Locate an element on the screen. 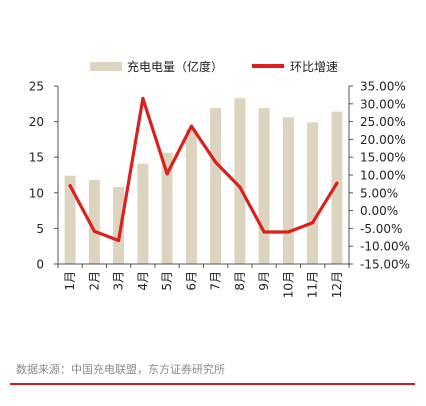 The image size is (426, 406). x-tick-label: 5月 is located at coordinates (167, 281).